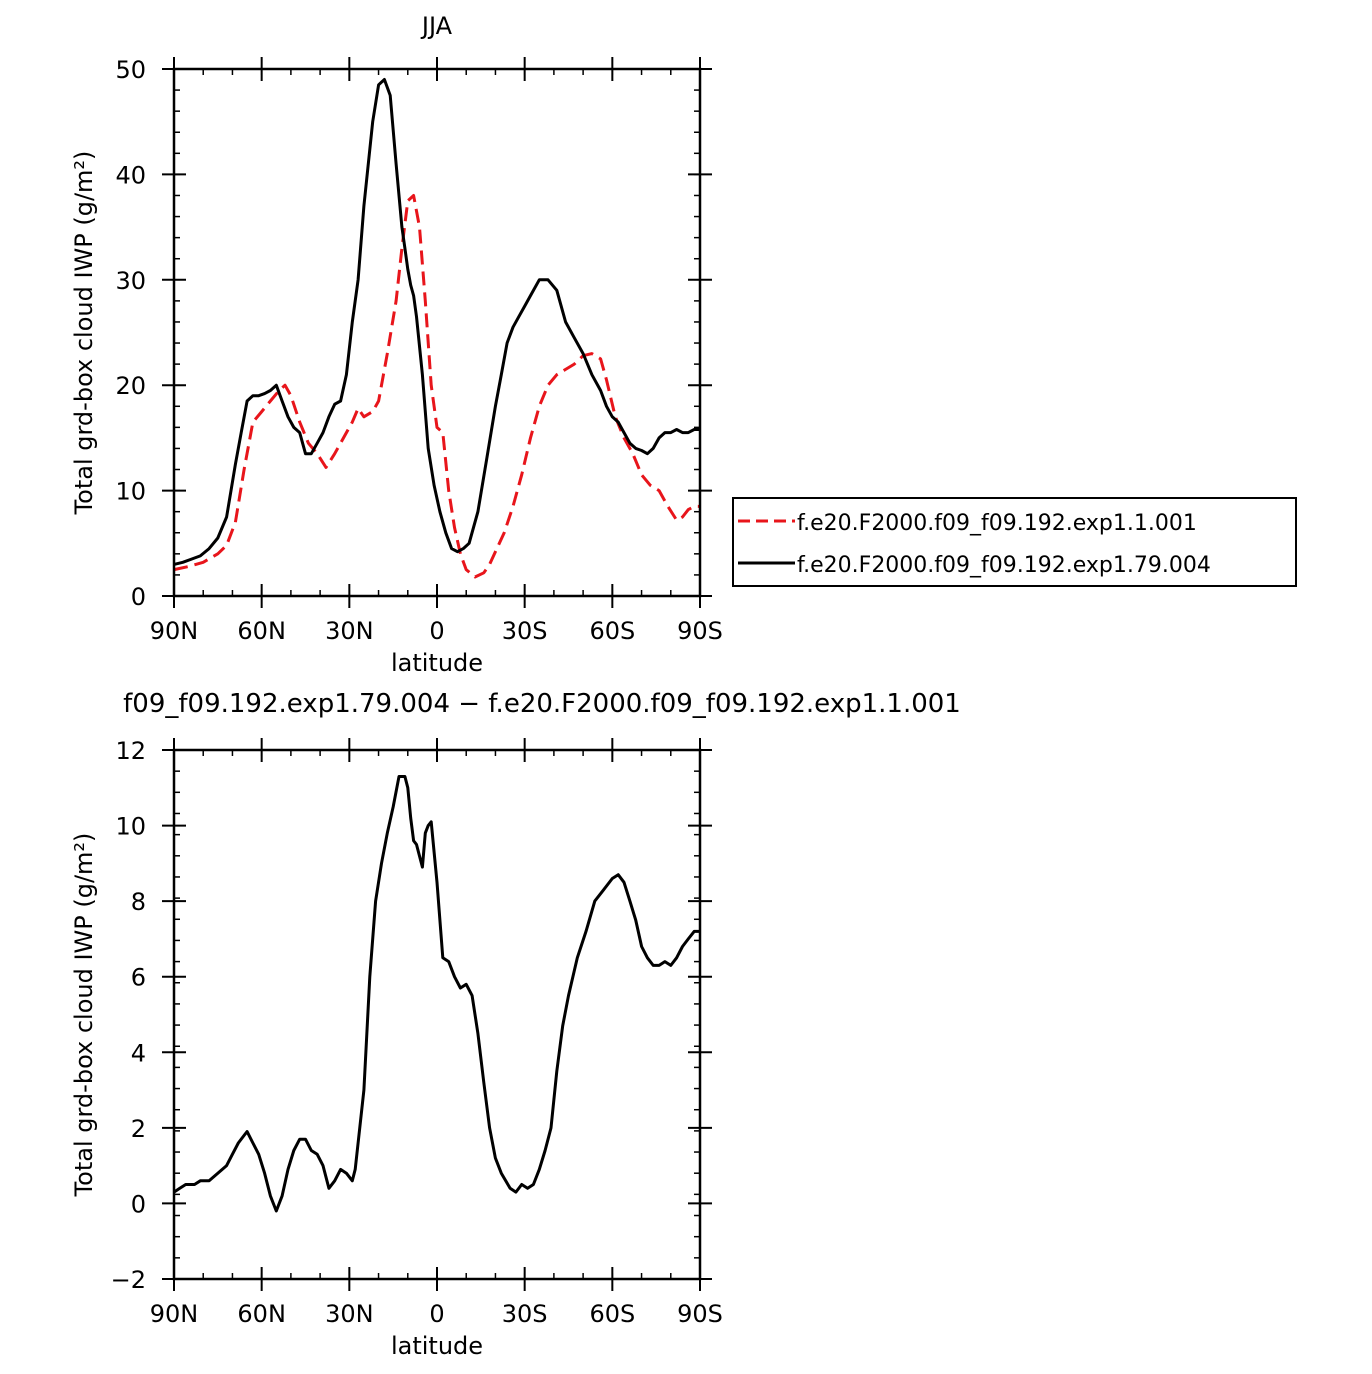 The width and height of the screenshot is (1372, 1374). What do you see at coordinates (138, 1053) in the screenshot?
I see `y-tick-label: 4` at bounding box center [138, 1053].